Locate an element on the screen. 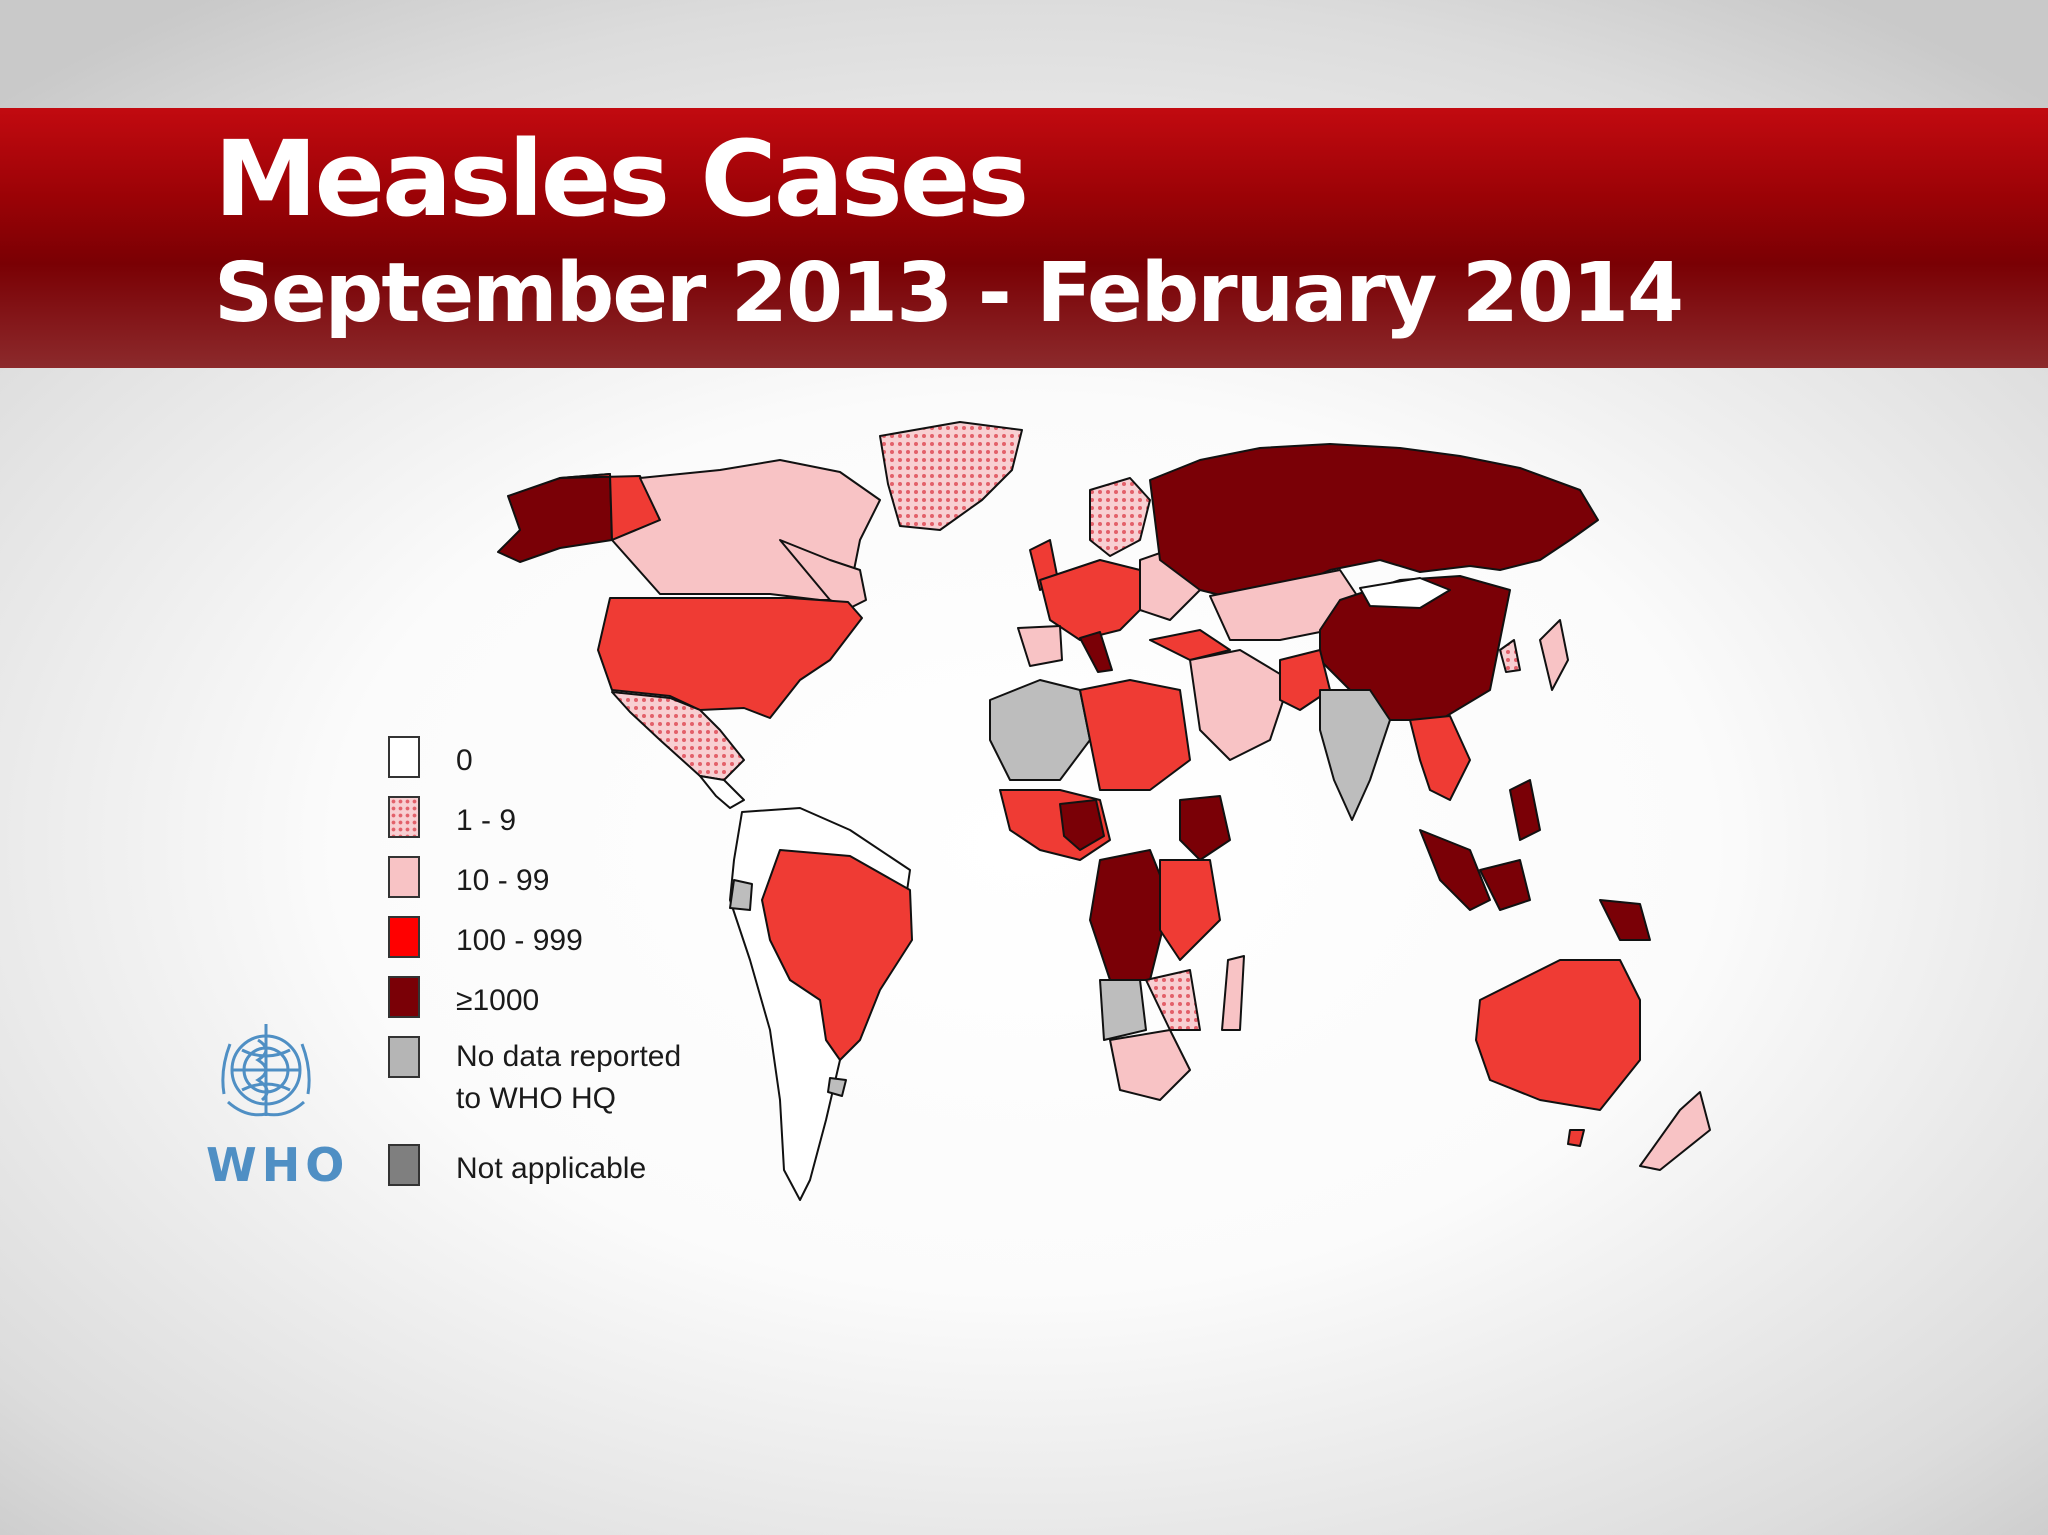 This screenshot has width=2048, height=1535. region-png is located at coordinates (1625, 920).